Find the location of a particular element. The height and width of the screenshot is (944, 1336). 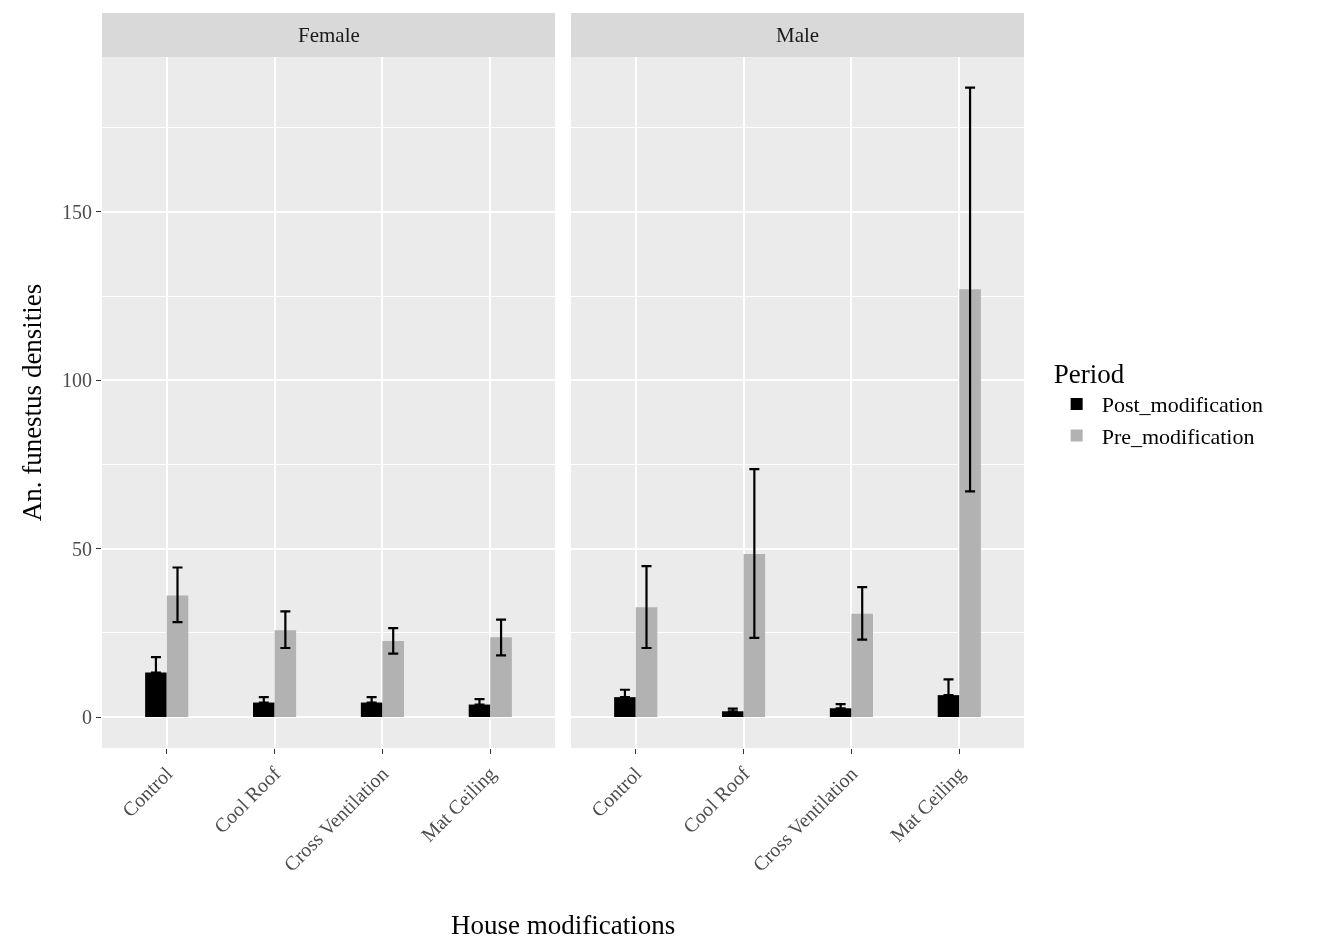

chart-title: Female is located at coordinates (329, 35).